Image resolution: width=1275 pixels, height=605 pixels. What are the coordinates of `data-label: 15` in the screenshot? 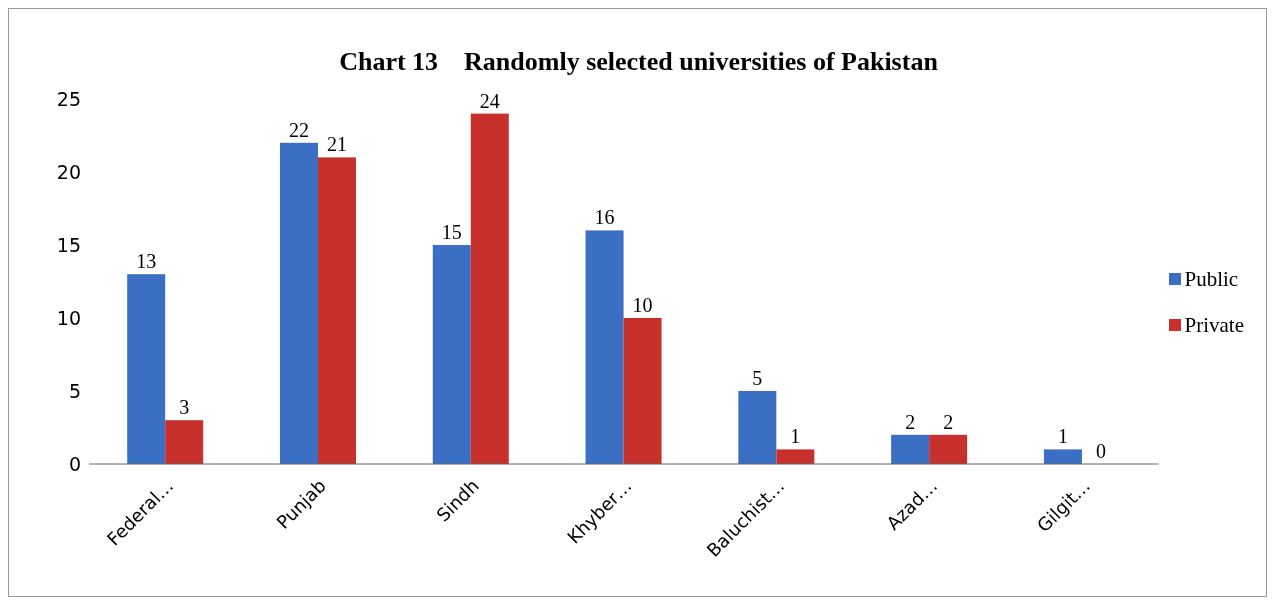 It's located at (451, 232).